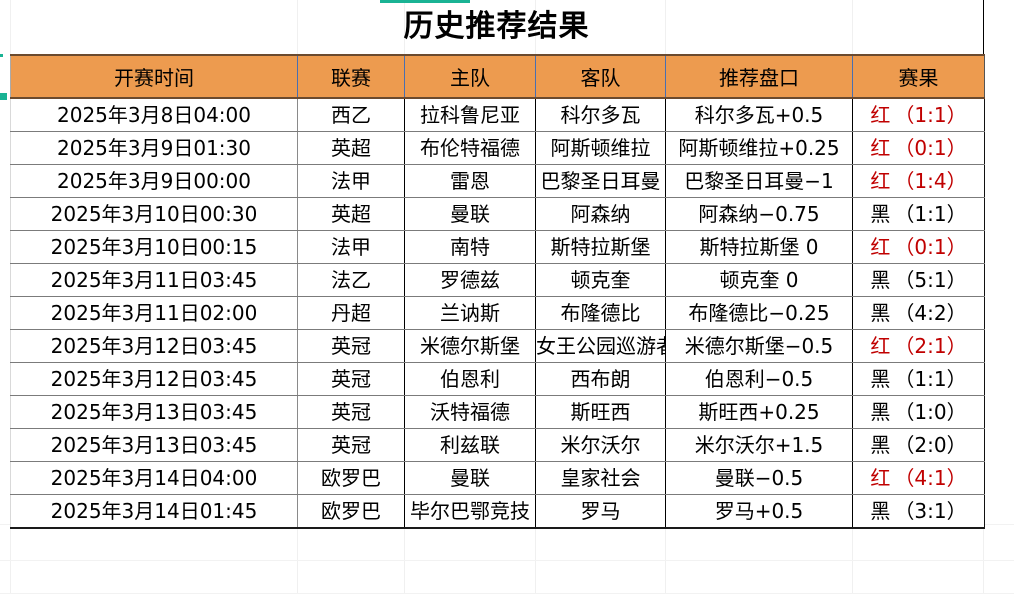 The width and height of the screenshot is (1014, 594). Describe the element at coordinates (351, 313) in the screenshot. I see `cell-league: 丹超` at that location.